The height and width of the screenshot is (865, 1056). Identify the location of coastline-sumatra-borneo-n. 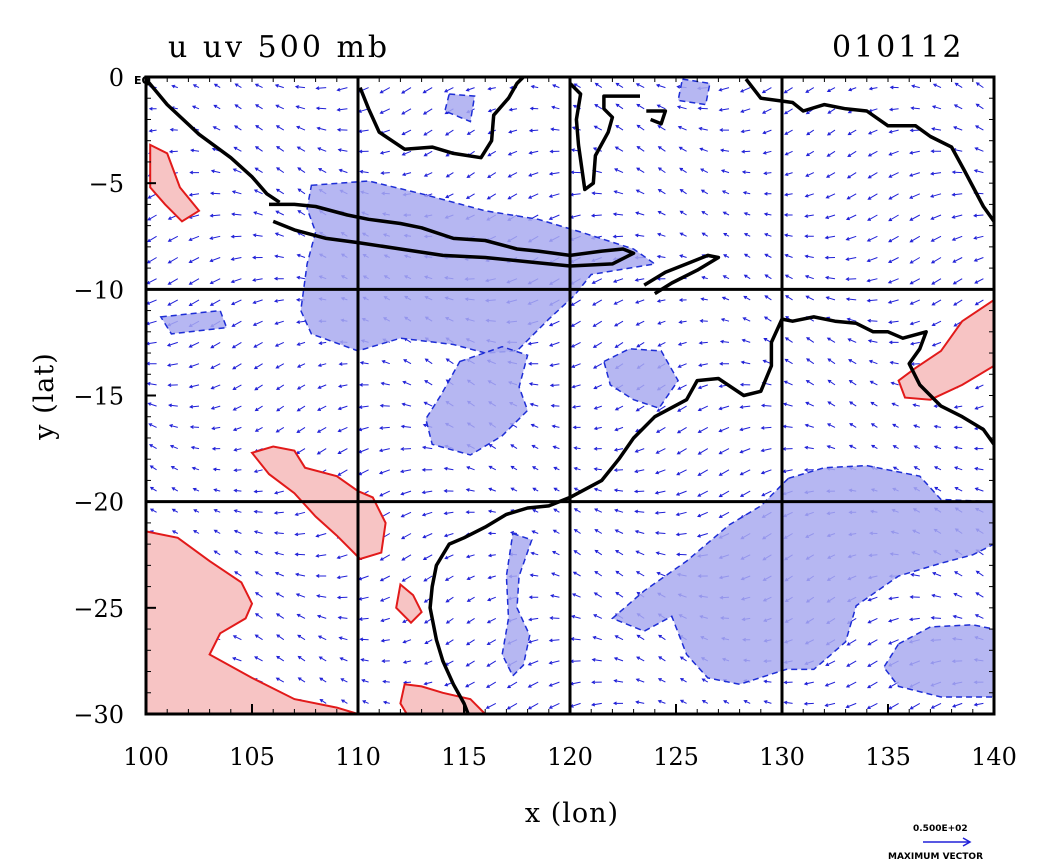
(212, 140).